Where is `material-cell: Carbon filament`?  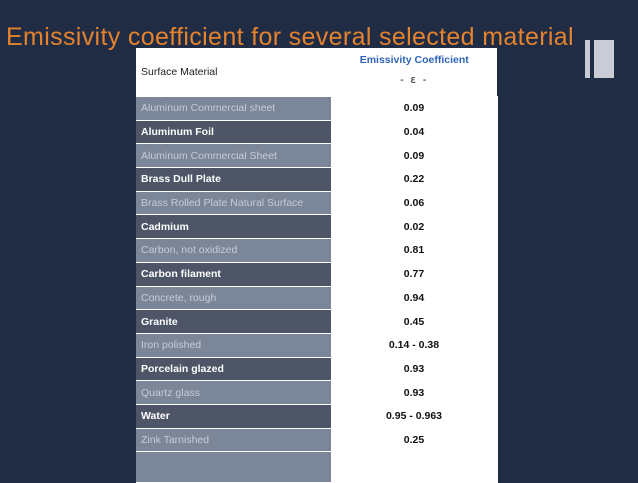
material-cell: Carbon filament is located at coordinates (234, 274).